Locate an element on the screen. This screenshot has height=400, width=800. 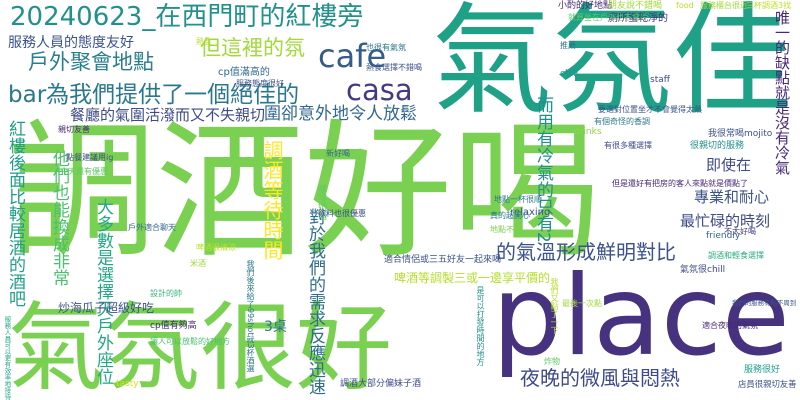
word-cloud-word: 而用有冷氣的只有2 is located at coordinates (543, 169).